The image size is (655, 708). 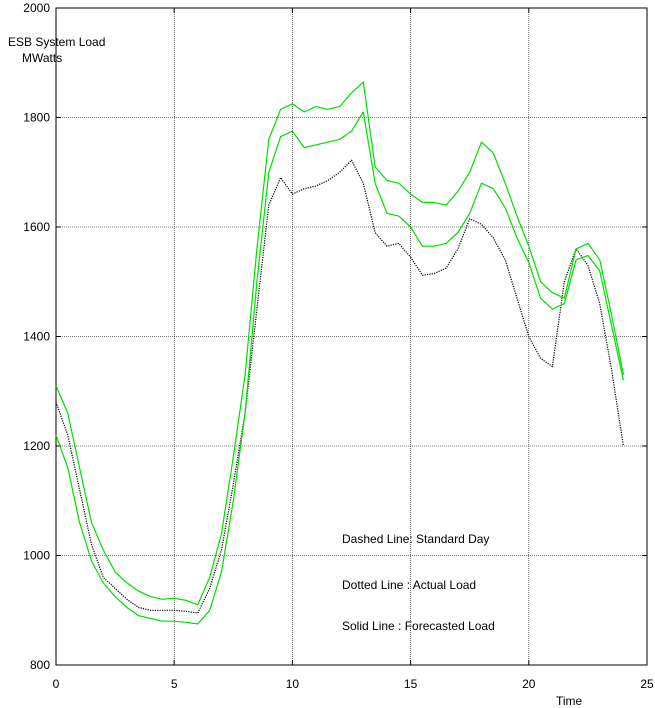 I want to click on x-tick-label: 10, so click(x=293, y=684).